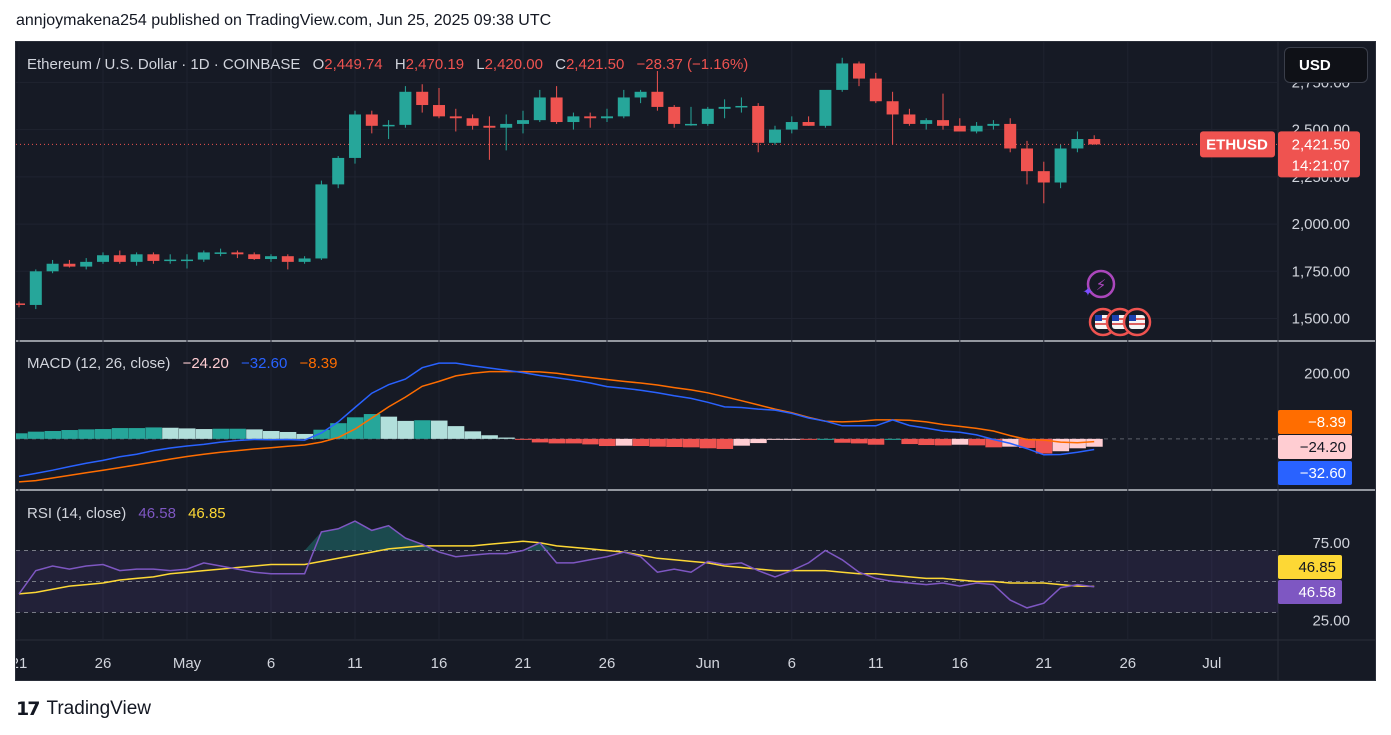 This screenshot has width=1391, height=735. Describe the element at coordinates (1323, 473) in the screenshot. I see `macd-line-tag-label: −32.60` at that location.